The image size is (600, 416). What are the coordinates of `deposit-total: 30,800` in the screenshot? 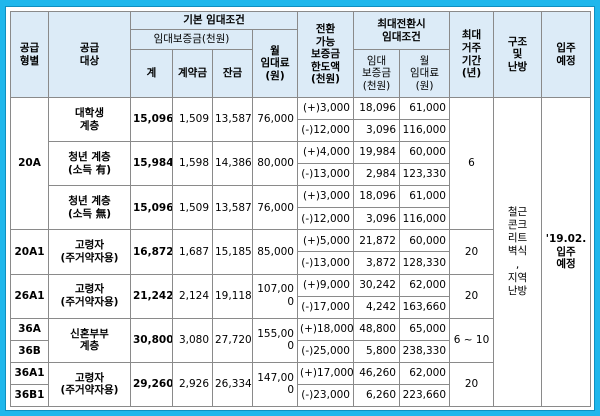 It's located at (151, 340).